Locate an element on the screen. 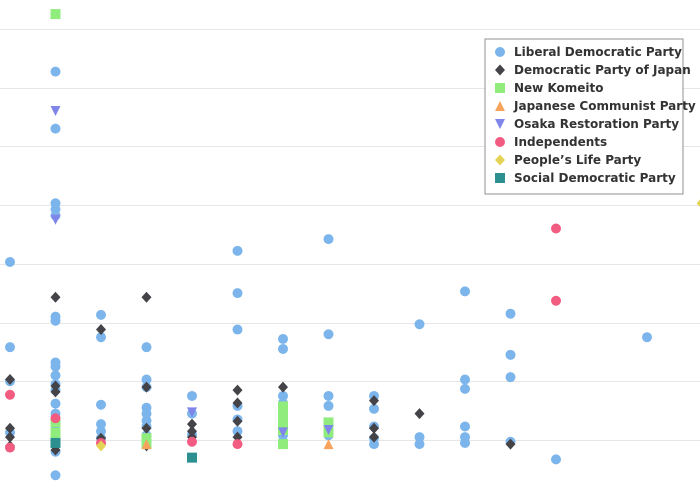  legend-box is located at coordinates (584, 116).